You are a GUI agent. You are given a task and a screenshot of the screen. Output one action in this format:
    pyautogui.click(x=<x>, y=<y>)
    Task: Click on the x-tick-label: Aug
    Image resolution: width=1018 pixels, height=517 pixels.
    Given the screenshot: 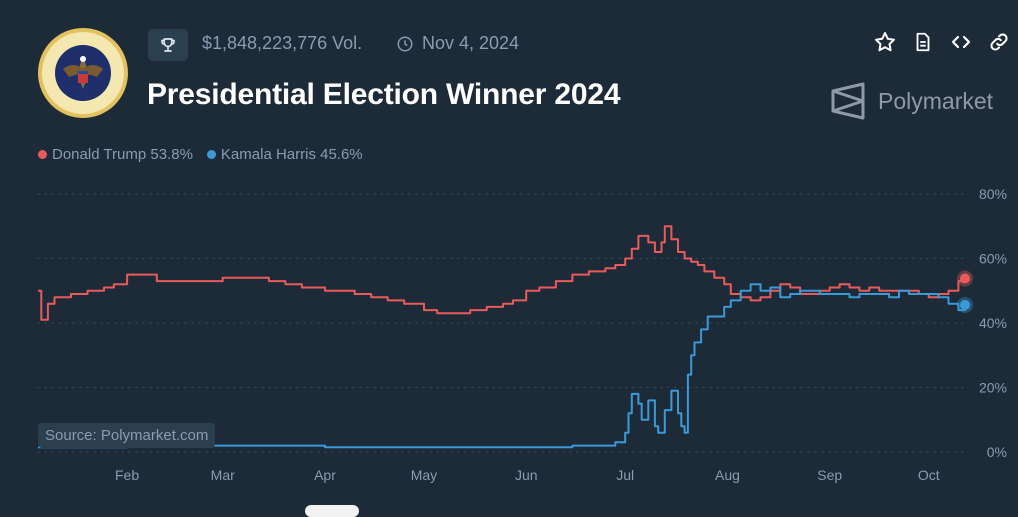 What is the action you would take?
    pyautogui.click(x=727, y=475)
    